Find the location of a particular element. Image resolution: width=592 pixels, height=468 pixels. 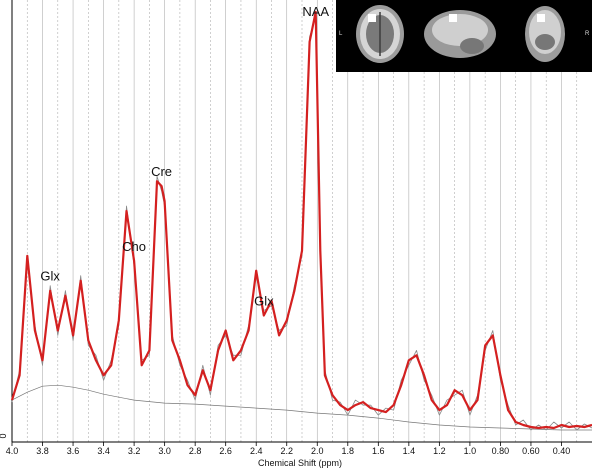

x-tick-label: 2.6 is located at coordinates (225, 451).